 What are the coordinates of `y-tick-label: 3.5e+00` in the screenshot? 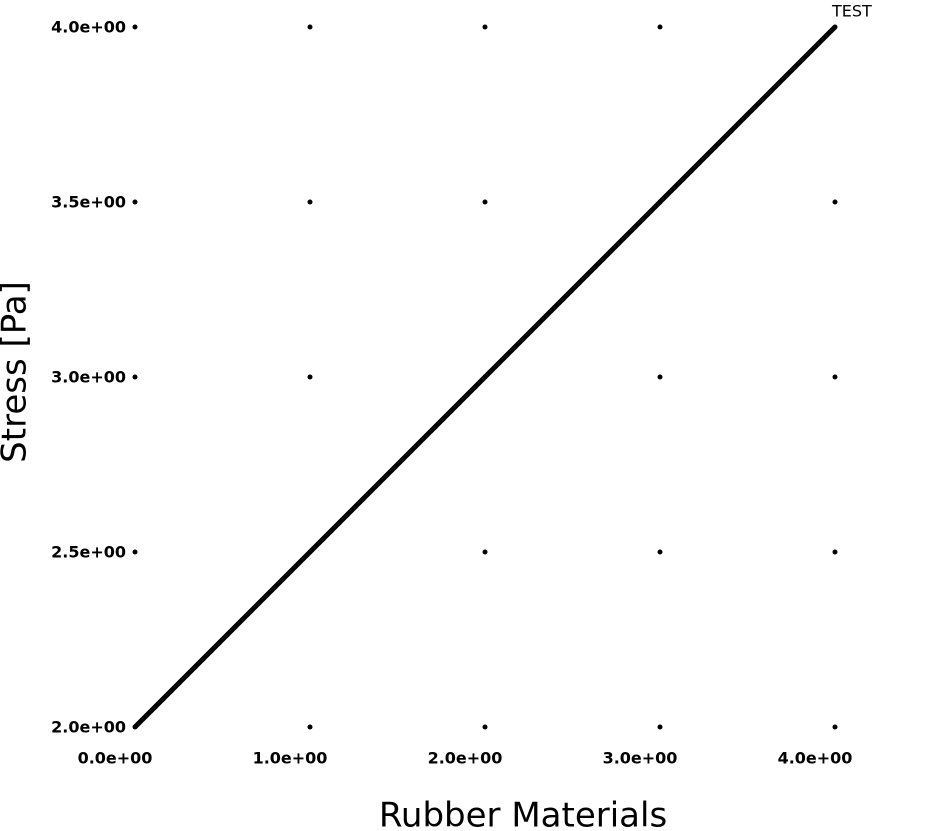 It's located at (88, 202).